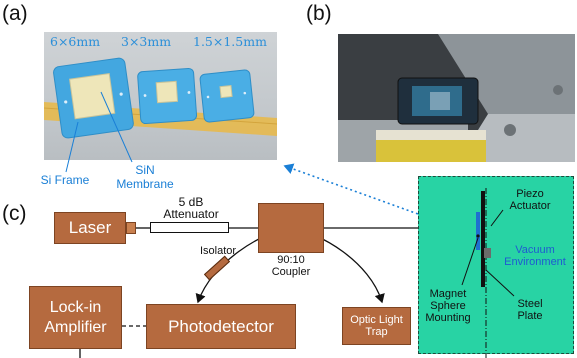  I want to click on membrane-chips-photo, so click(160, 96).